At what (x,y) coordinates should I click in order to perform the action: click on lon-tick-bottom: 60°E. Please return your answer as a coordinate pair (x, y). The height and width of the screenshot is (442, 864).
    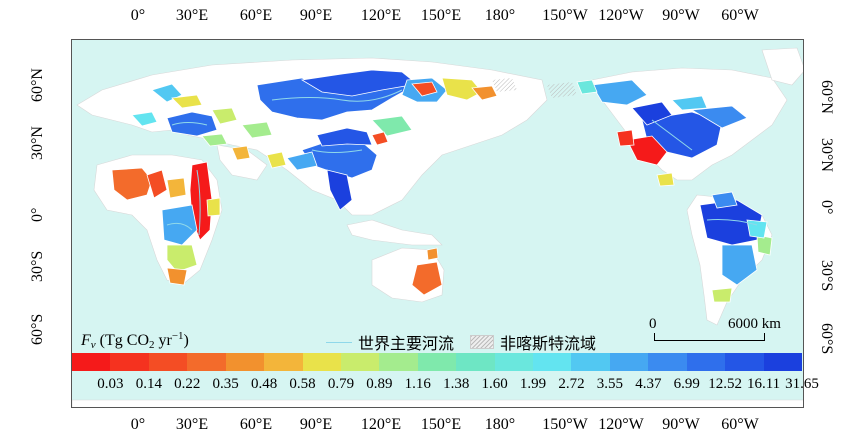
    Looking at the image, I should click on (256, 424).